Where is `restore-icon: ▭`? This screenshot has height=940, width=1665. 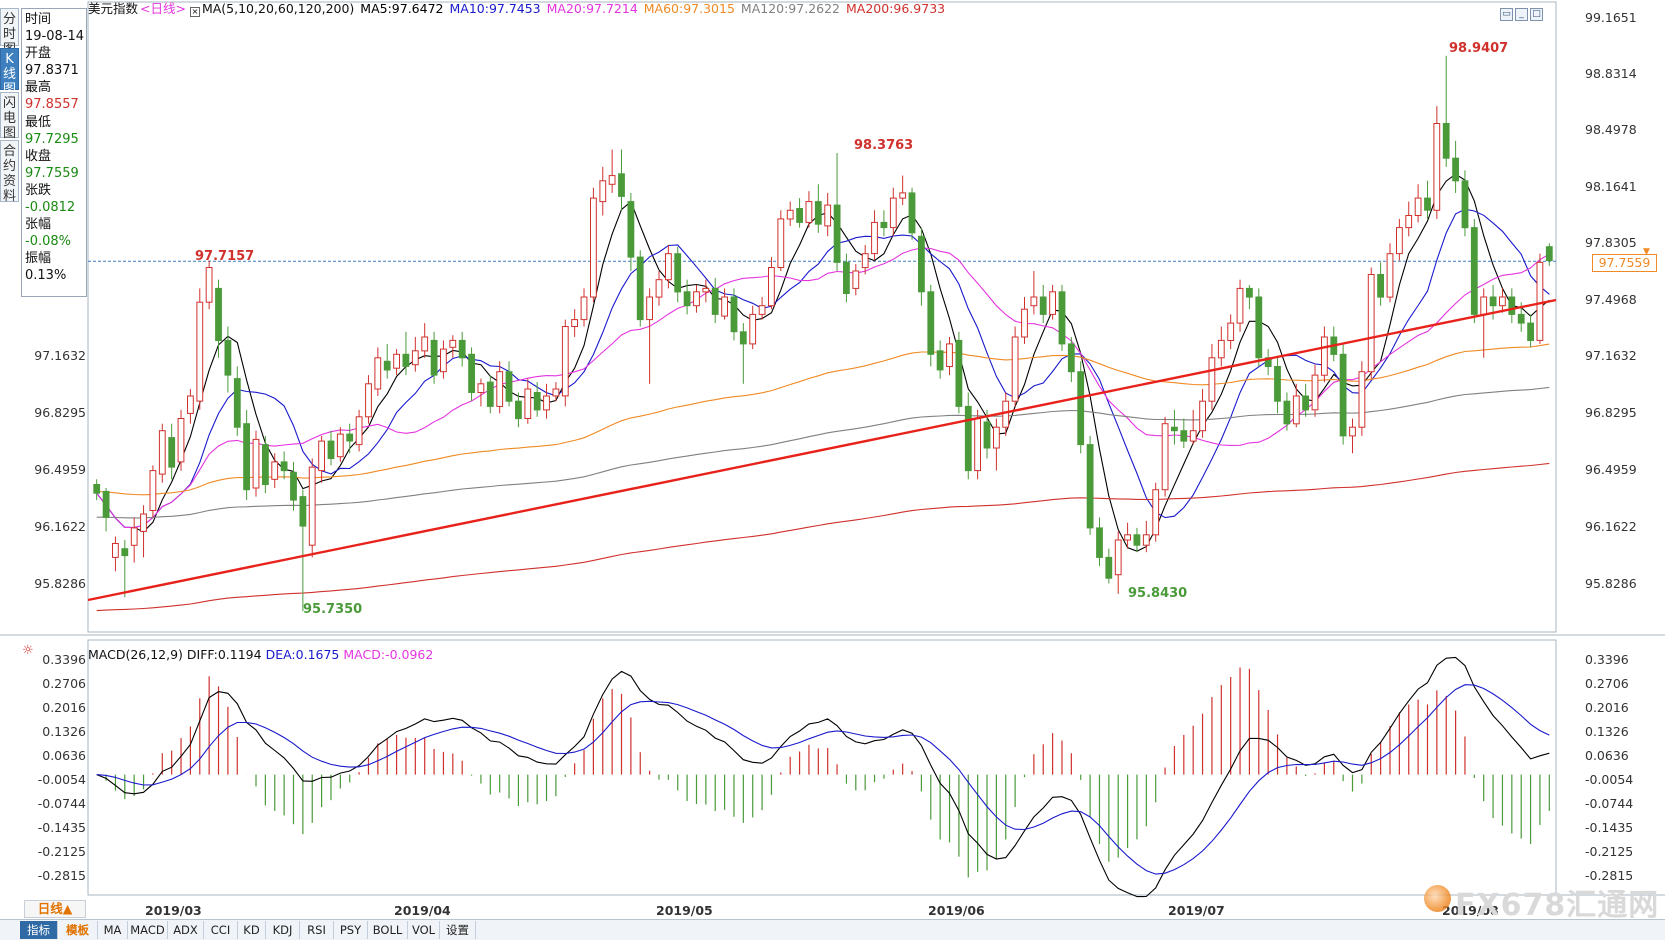 restore-icon: ▭ is located at coordinates (1506, 14).